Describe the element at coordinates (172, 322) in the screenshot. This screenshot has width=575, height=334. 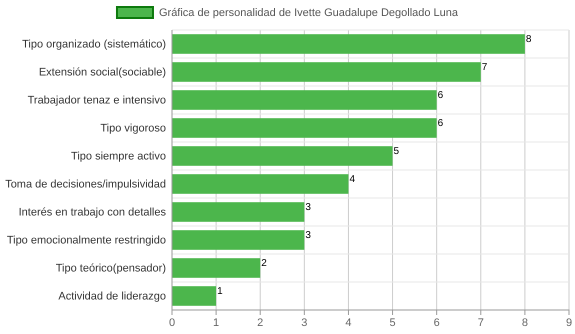
I see `x-tick-label: 0` at that location.